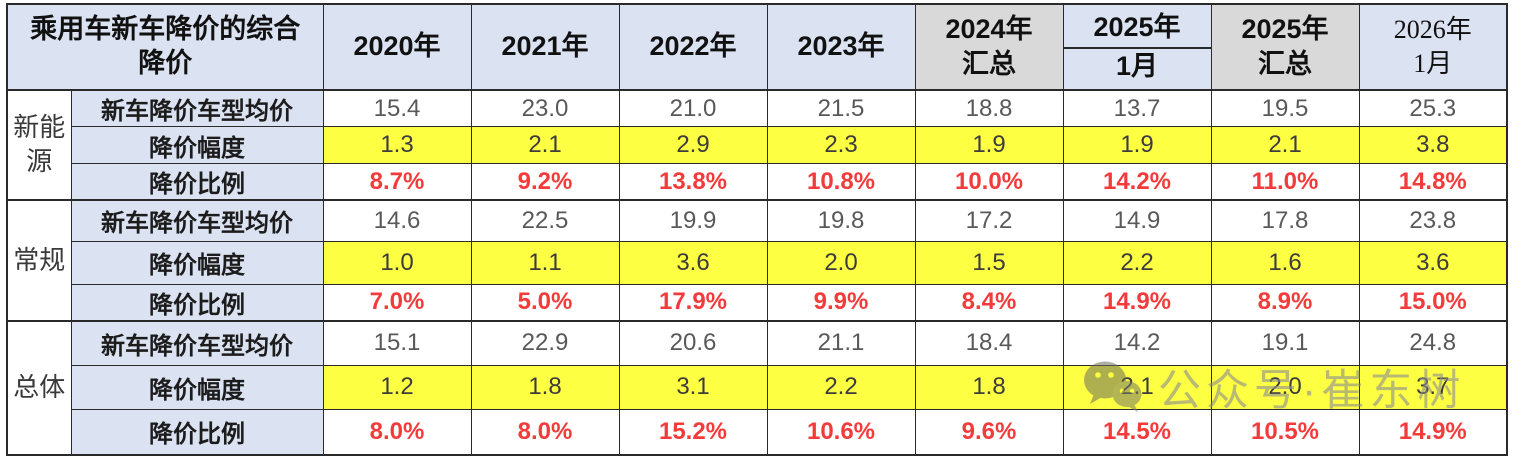 The image size is (1514, 462). Describe the element at coordinates (1433, 343) in the screenshot. I see `table-cell: 24.8` at that location.